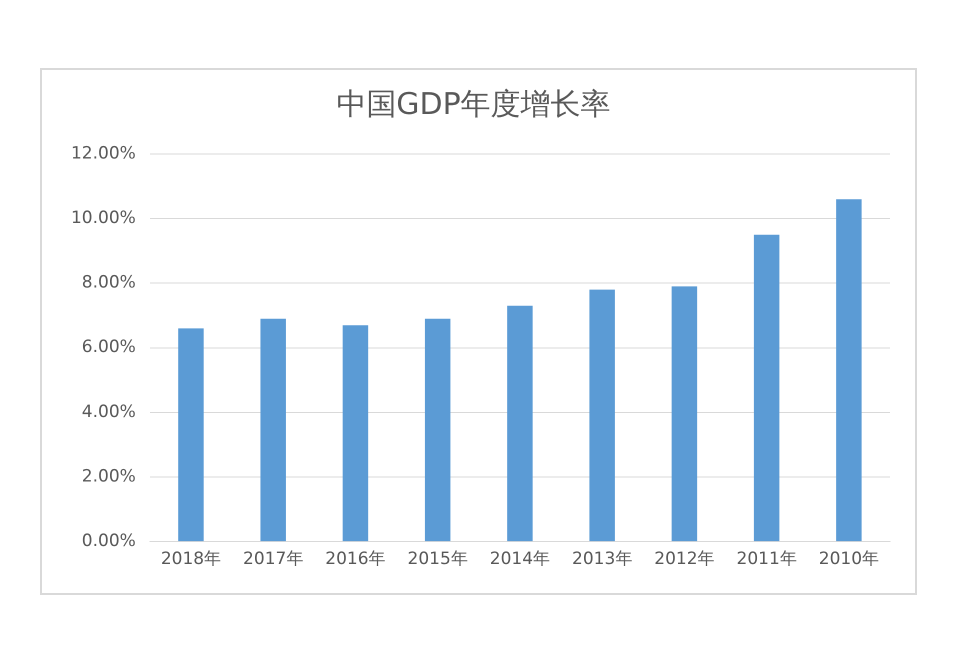 Image resolution: width=953 pixels, height=656 pixels. I want to click on y-tick-label: 10.00%, so click(103, 218).